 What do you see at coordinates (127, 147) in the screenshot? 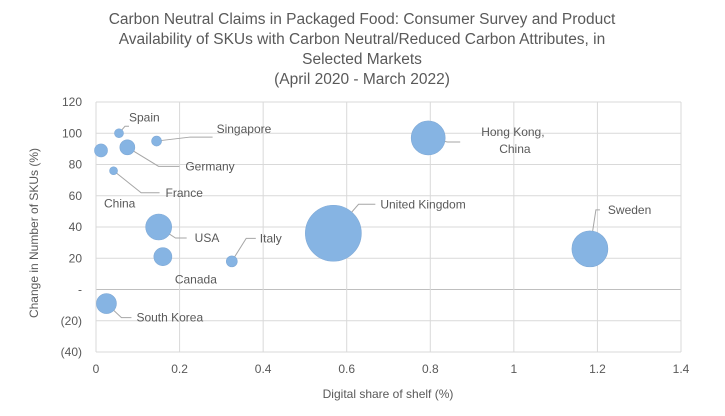
I see `bubble-germany` at bounding box center [127, 147].